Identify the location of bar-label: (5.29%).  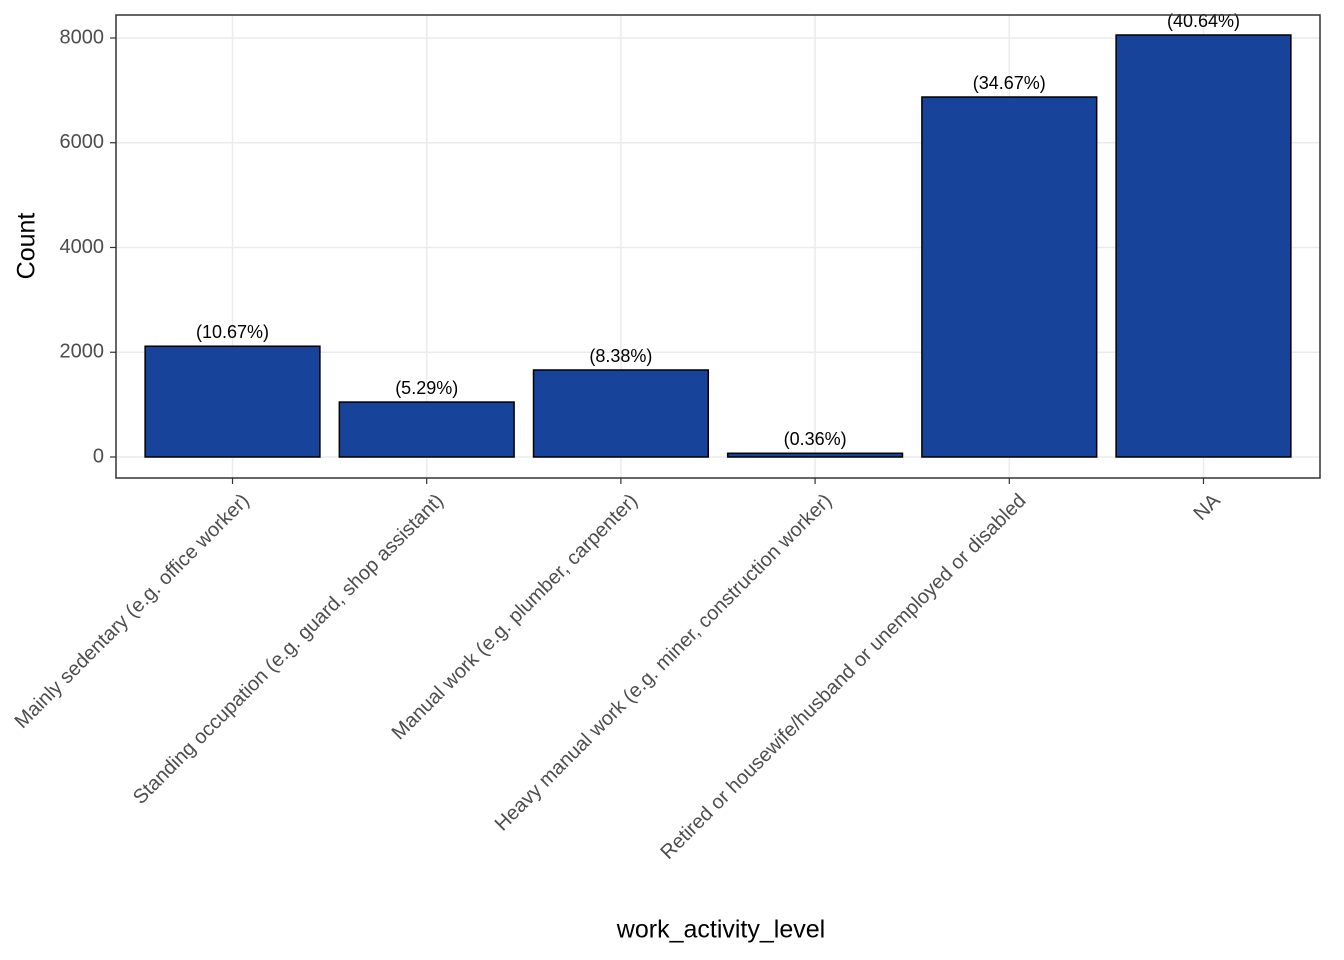
(426, 388).